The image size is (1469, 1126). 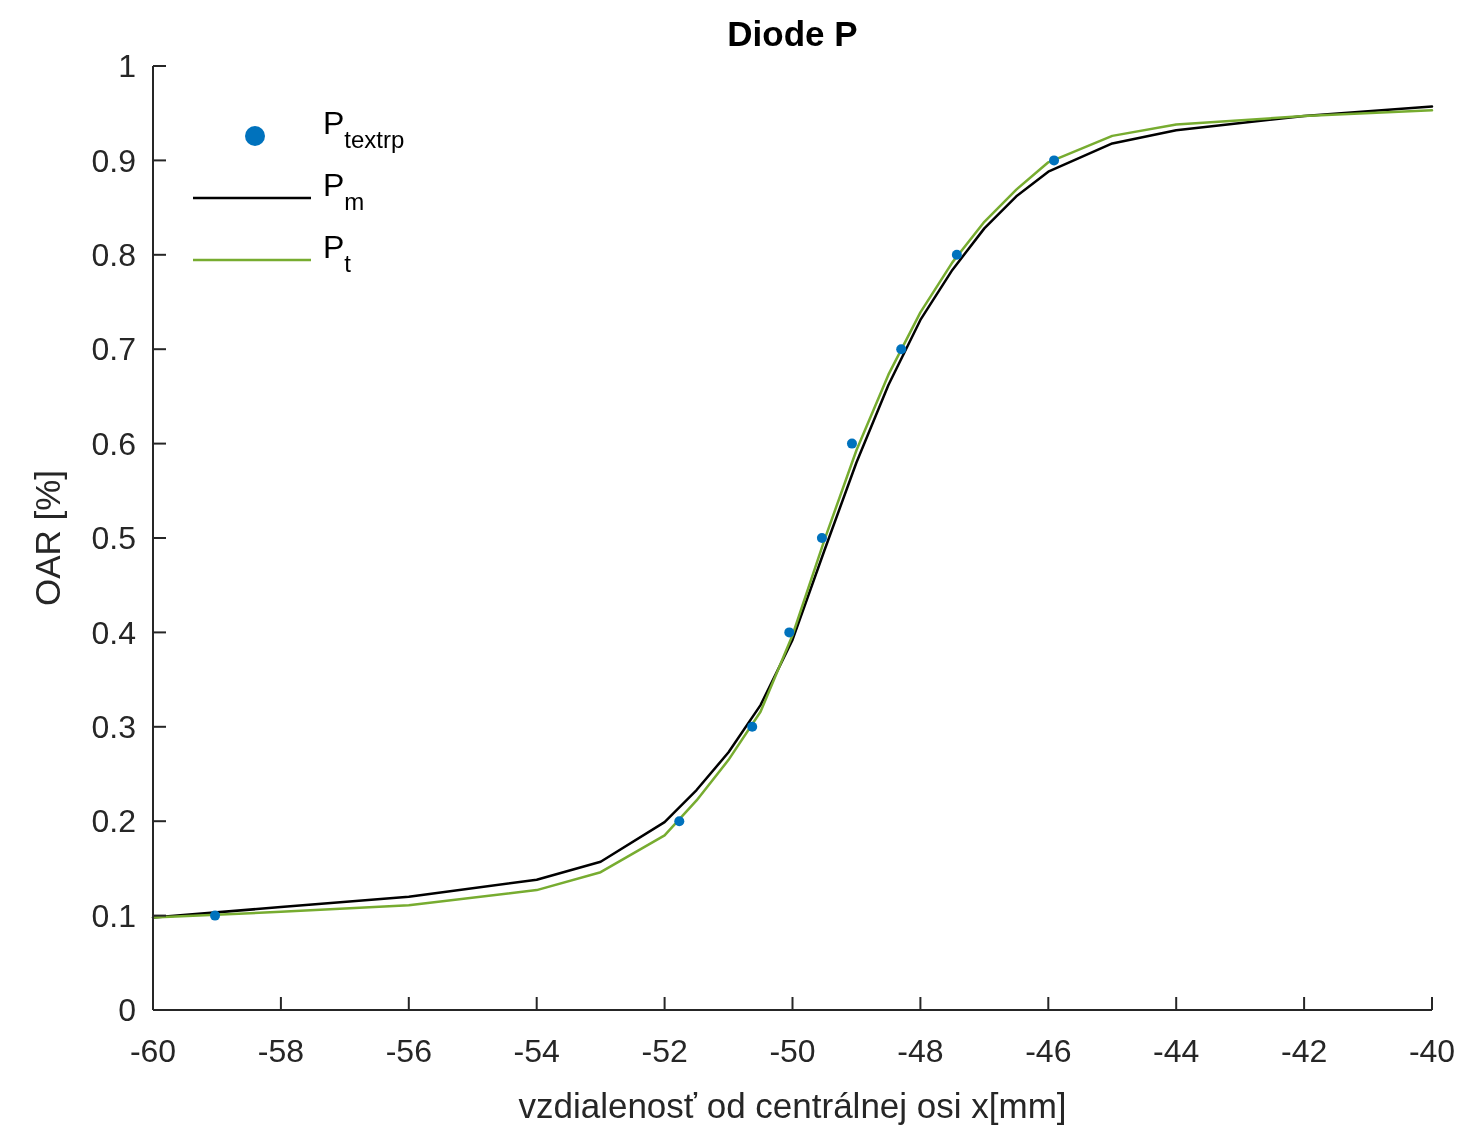 What do you see at coordinates (536, 1051) in the screenshot?
I see `x-tick-label: -54` at bounding box center [536, 1051].